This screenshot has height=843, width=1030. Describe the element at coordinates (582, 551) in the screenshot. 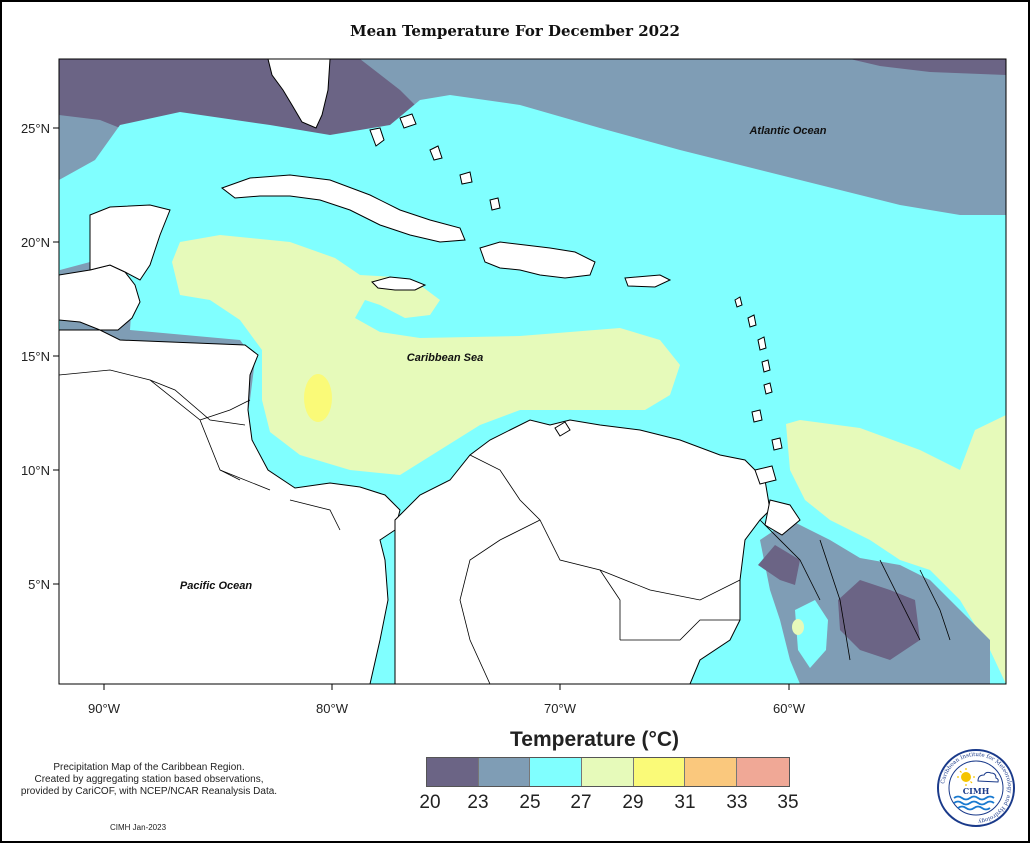

I see `south-america` at that location.